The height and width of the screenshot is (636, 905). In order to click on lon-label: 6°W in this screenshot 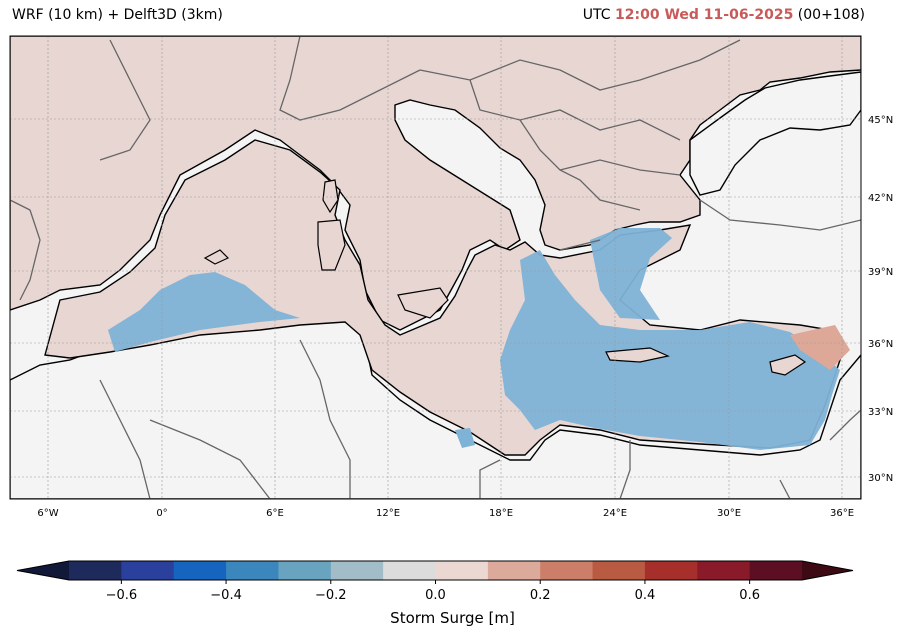, I will do `click(47, 513)`.